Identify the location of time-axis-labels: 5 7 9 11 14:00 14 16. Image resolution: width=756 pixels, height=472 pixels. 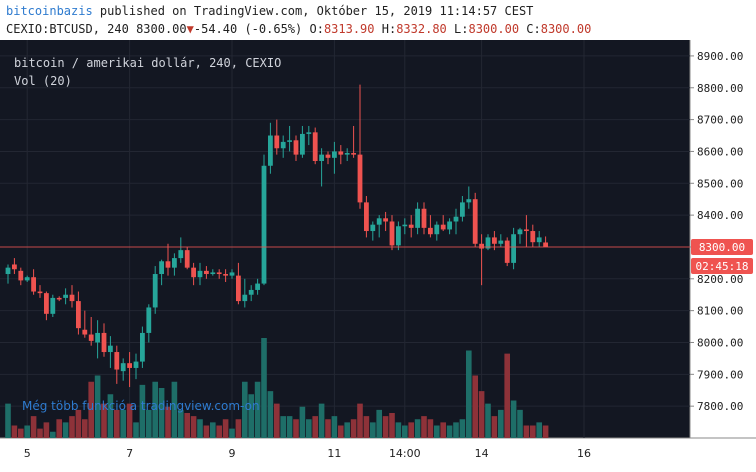
(307, 453).